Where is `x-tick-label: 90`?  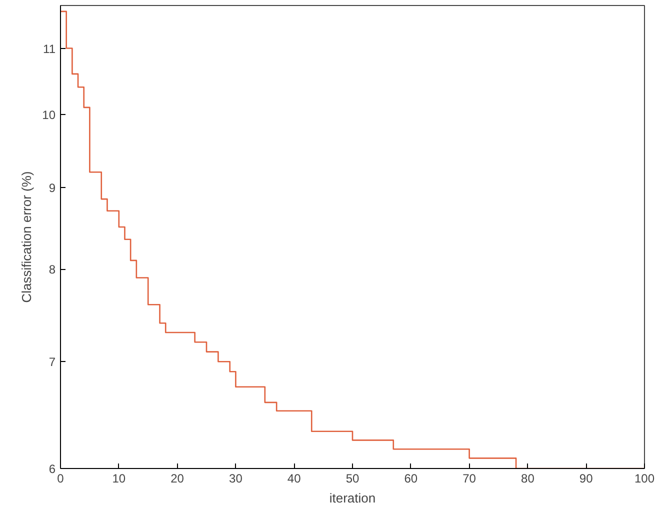
x-tick-label: 90 is located at coordinates (586, 479).